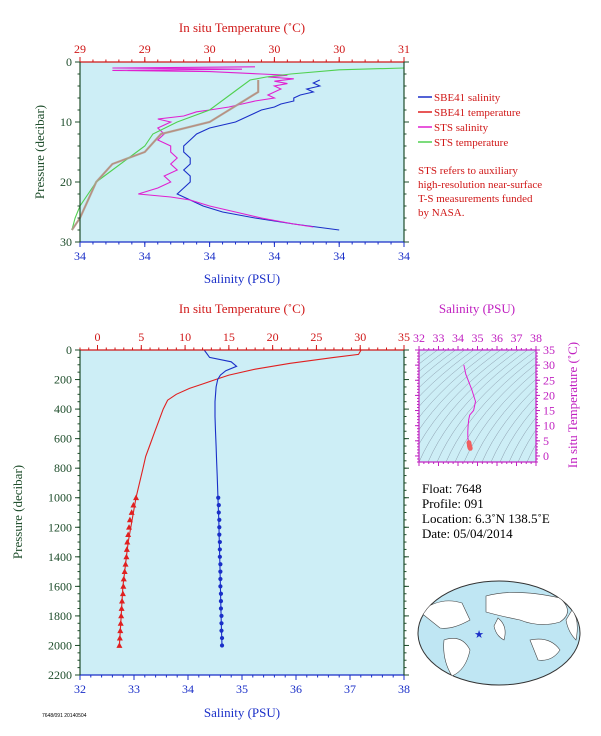 Image resolution: width=601 pixels, height=736 pixels. I want to click on full-profile-y-tick-label: 600, so click(63, 439).